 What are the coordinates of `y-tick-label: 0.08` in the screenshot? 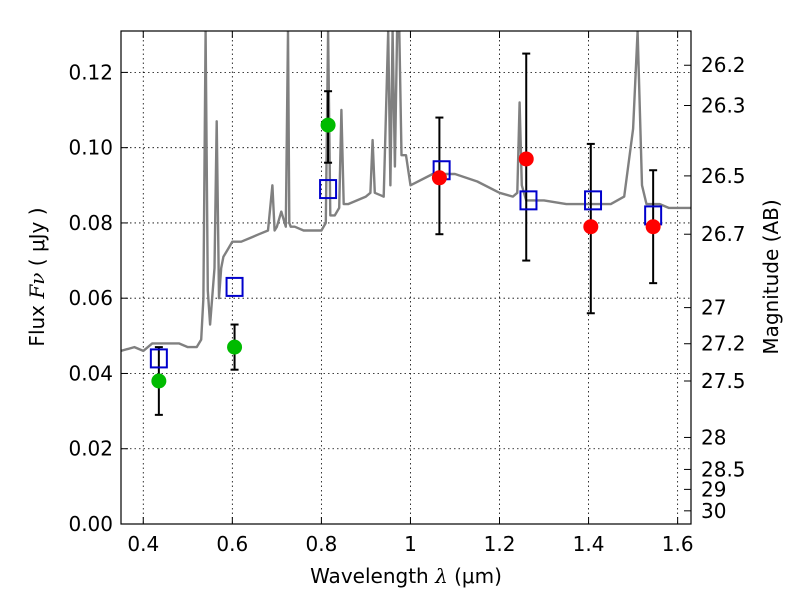 It's located at (90, 223).